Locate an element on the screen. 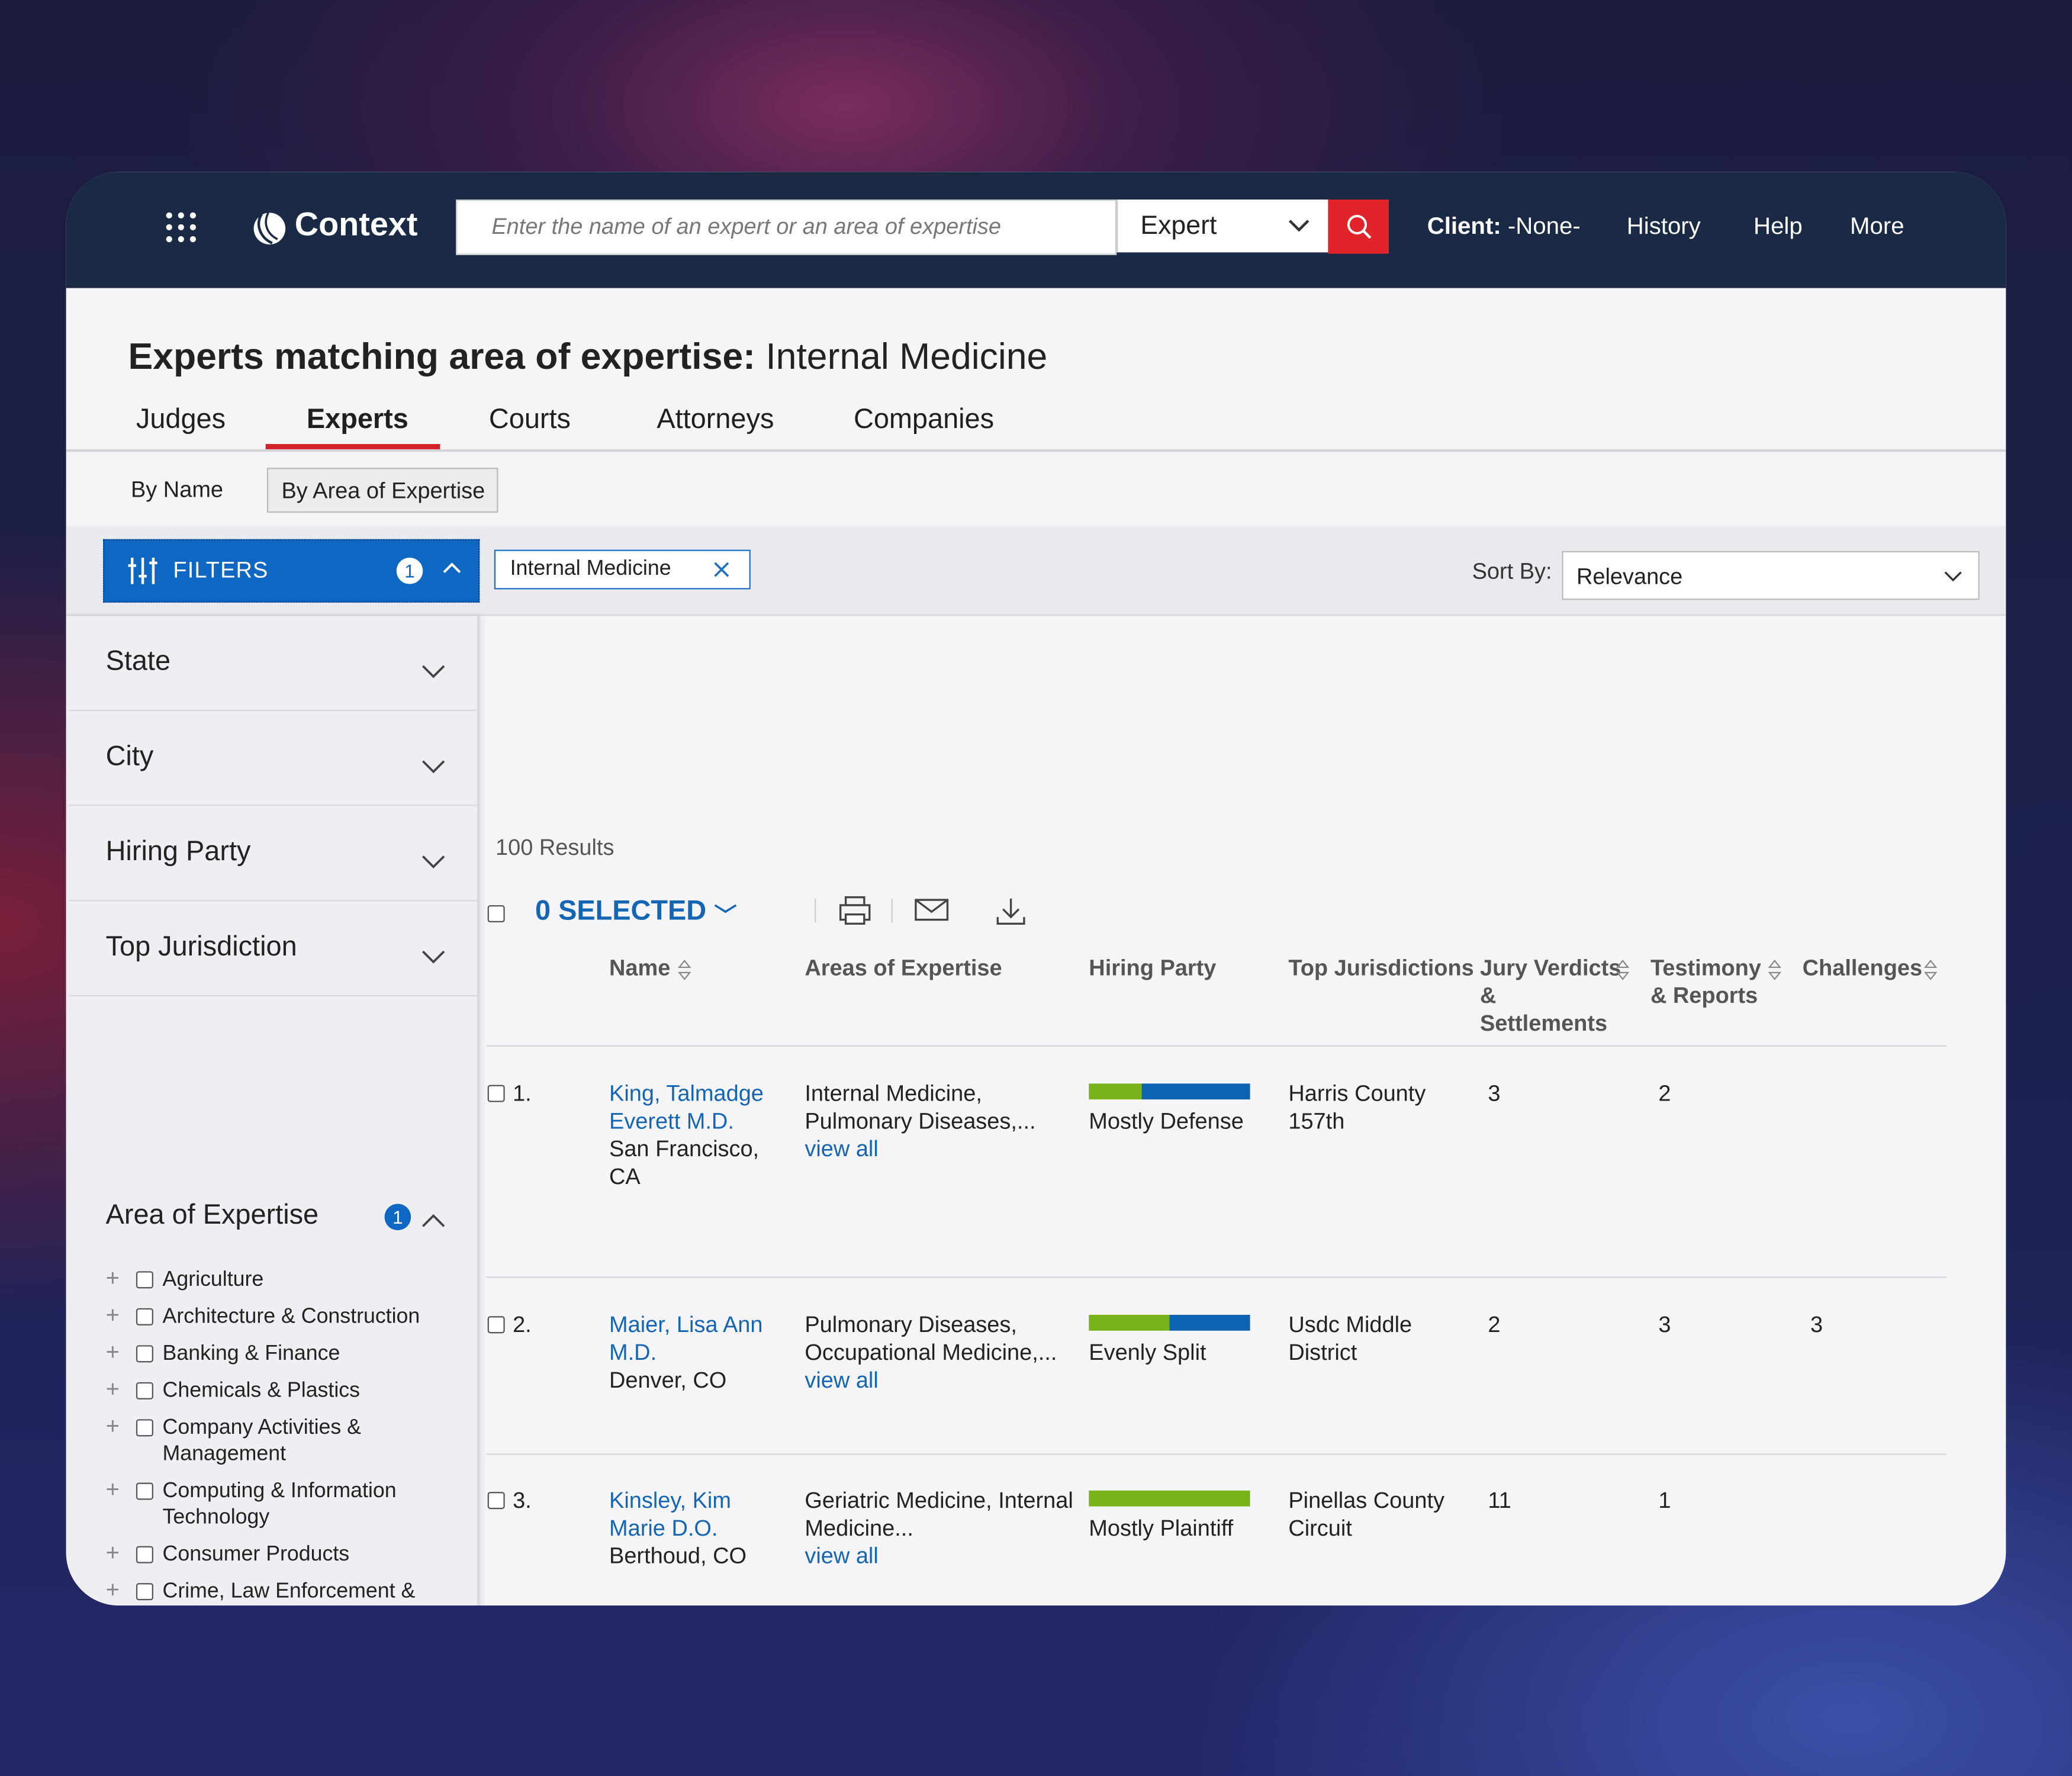  filters-label: FILTERS is located at coordinates (221, 570).